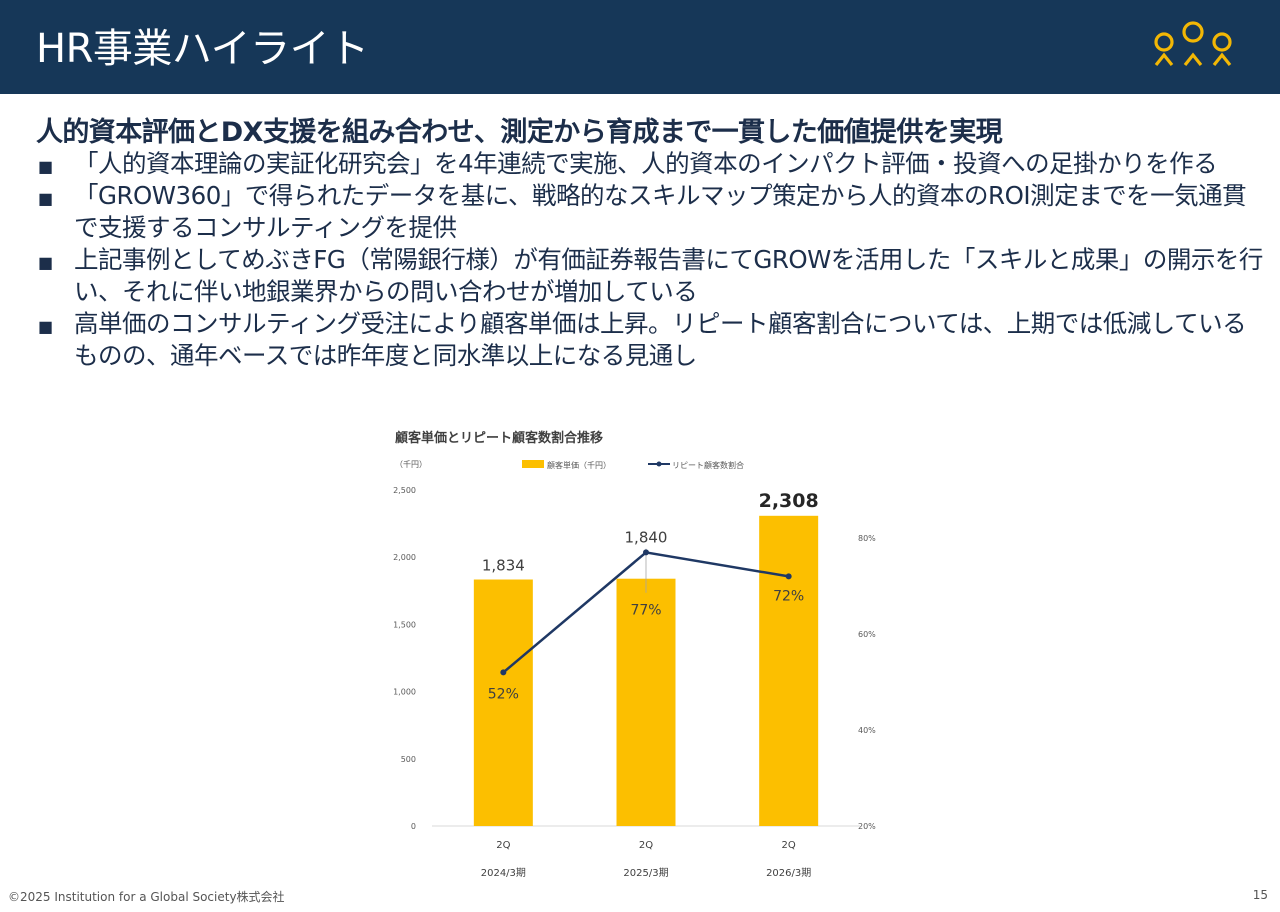  What do you see at coordinates (867, 826) in the screenshot?
I see `right-tick-label: 20%` at bounding box center [867, 826].